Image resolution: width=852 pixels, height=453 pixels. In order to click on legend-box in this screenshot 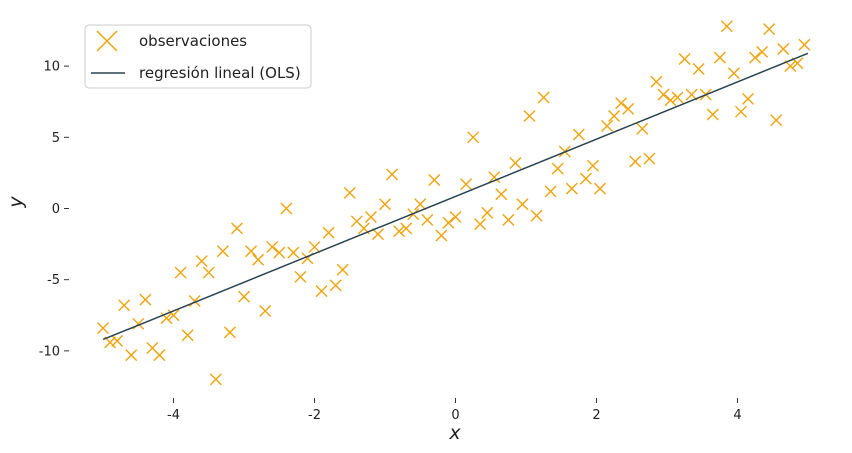, I will do `click(198, 56)`.